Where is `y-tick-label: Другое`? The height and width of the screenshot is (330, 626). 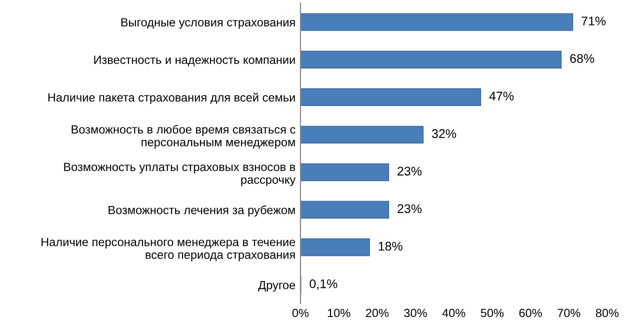
y-tick-label: Другое is located at coordinates (277, 286).